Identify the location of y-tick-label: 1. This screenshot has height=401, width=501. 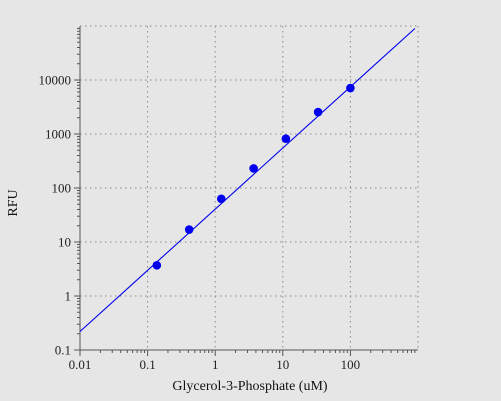
(68, 296).